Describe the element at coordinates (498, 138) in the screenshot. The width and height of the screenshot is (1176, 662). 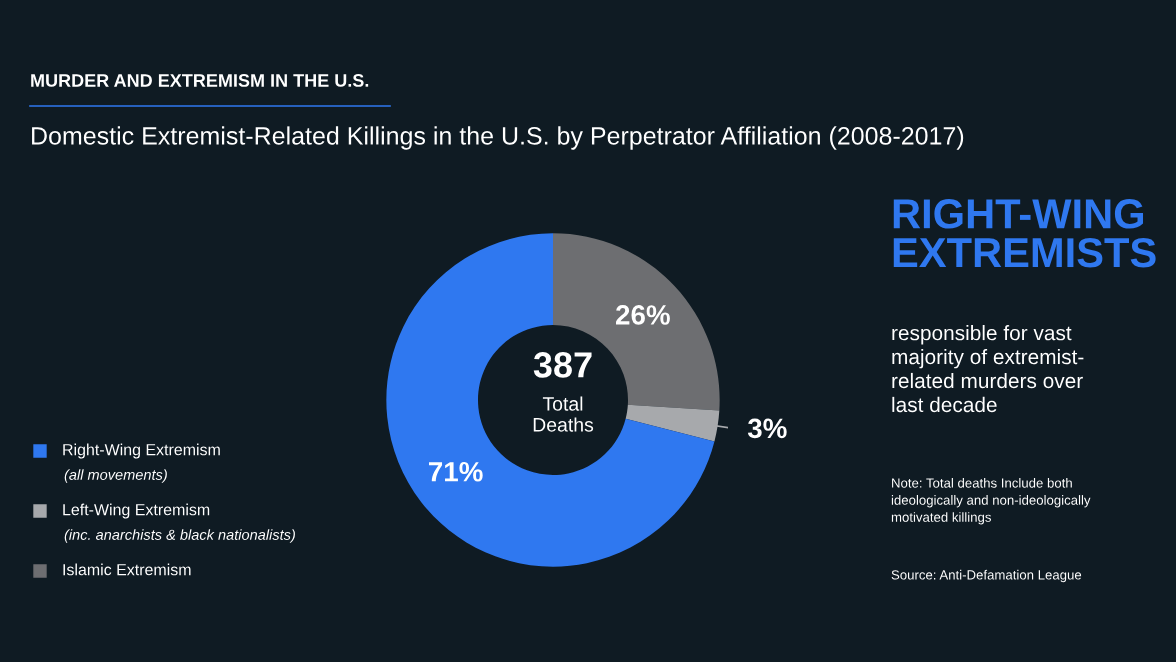
I see `chart-subtitle: Domestic Extremist-Related Killings in the U.S. by Perpetrator Affiliation (2008-2017)` at that location.